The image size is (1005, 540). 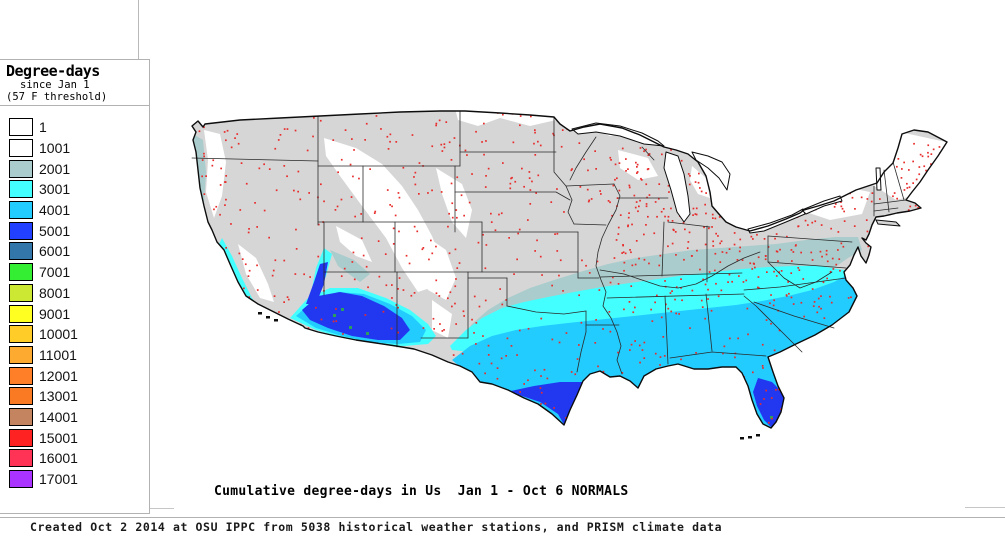 What do you see at coordinates (55, 272) in the screenshot?
I see `legend-entry-label: 7001` at bounding box center [55, 272].